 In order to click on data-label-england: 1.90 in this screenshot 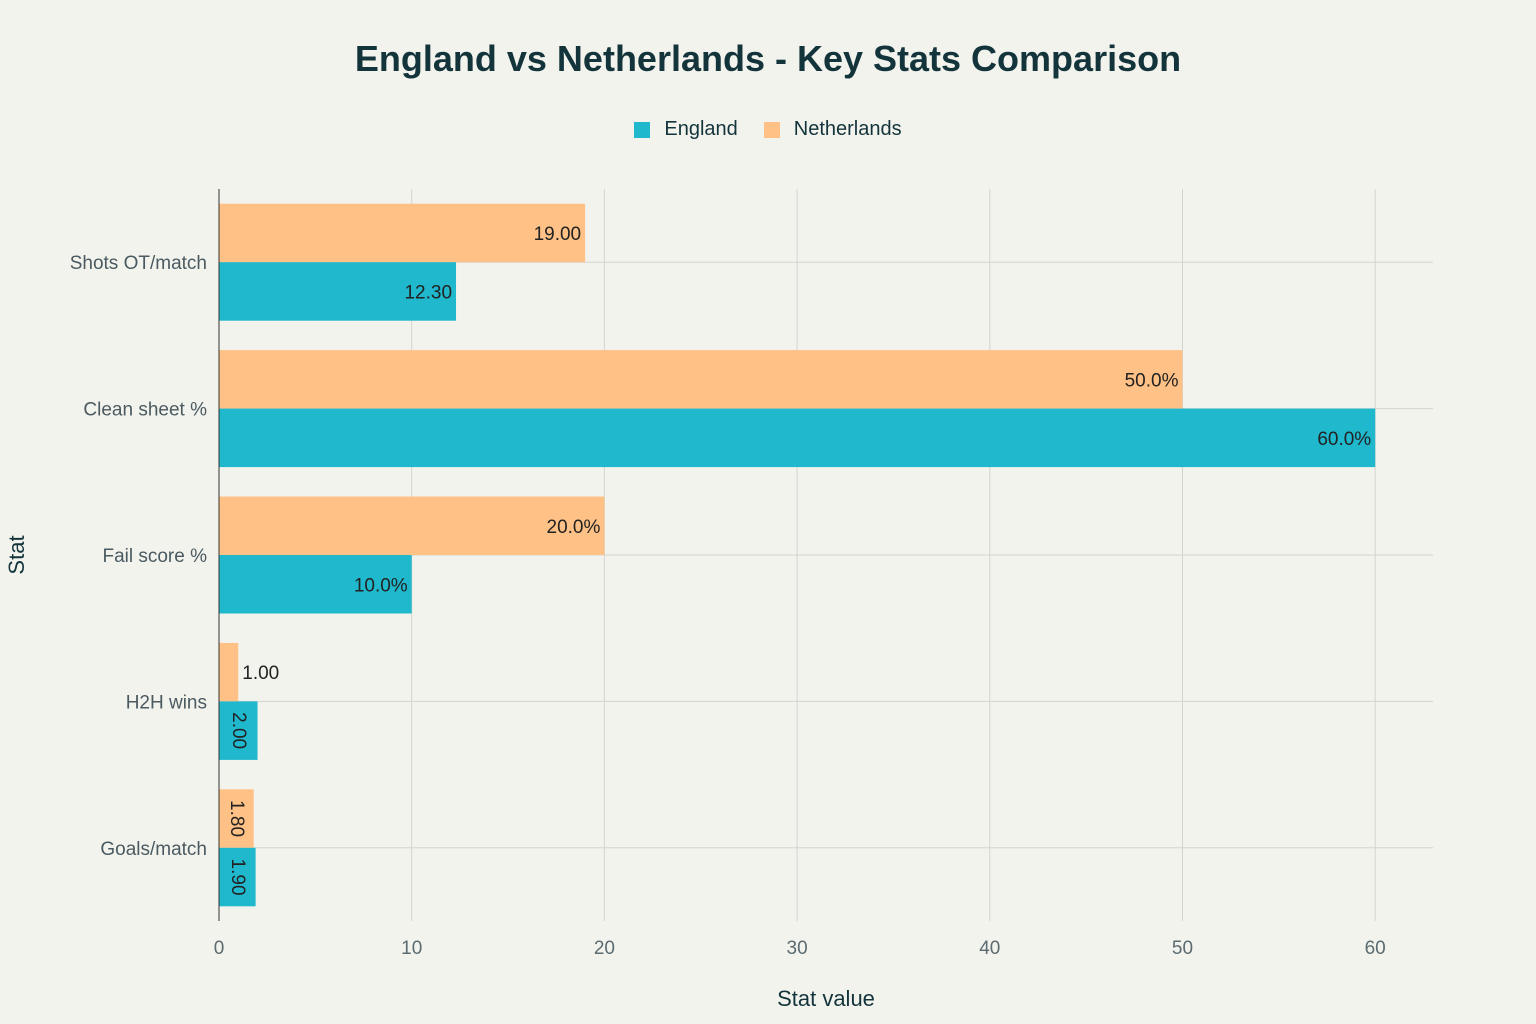, I will do `click(237, 877)`.